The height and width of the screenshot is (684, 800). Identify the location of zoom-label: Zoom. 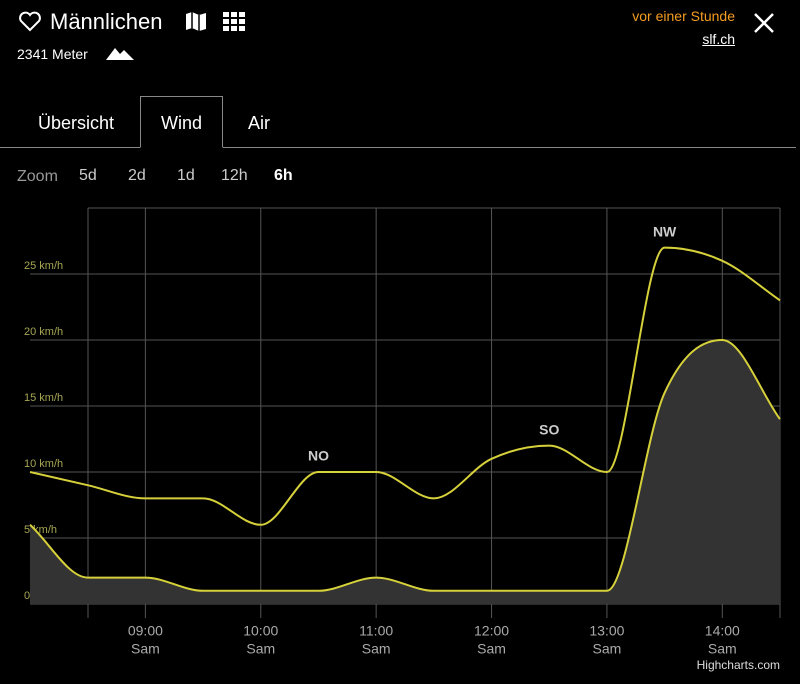
(37, 176).